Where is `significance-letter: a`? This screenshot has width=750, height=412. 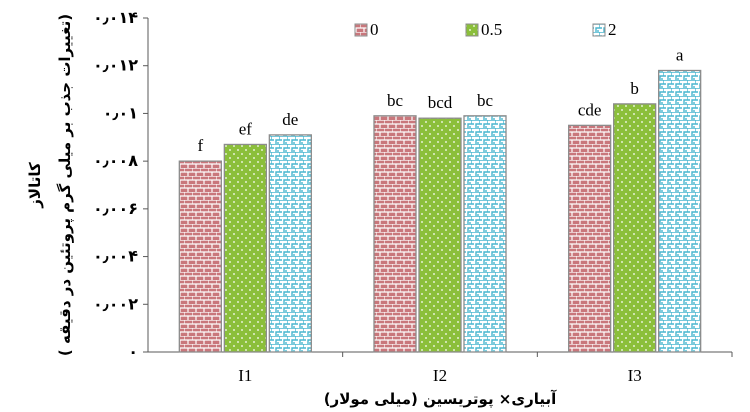
significance-letter: a is located at coordinates (680, 54).